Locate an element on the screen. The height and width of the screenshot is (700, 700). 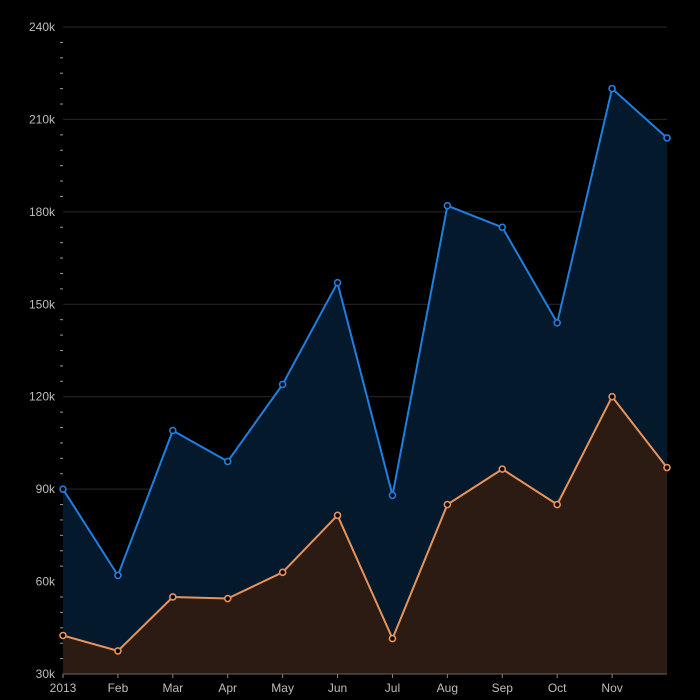
x-tick-label-Feb: Feb is located at coordinates (118, 688).